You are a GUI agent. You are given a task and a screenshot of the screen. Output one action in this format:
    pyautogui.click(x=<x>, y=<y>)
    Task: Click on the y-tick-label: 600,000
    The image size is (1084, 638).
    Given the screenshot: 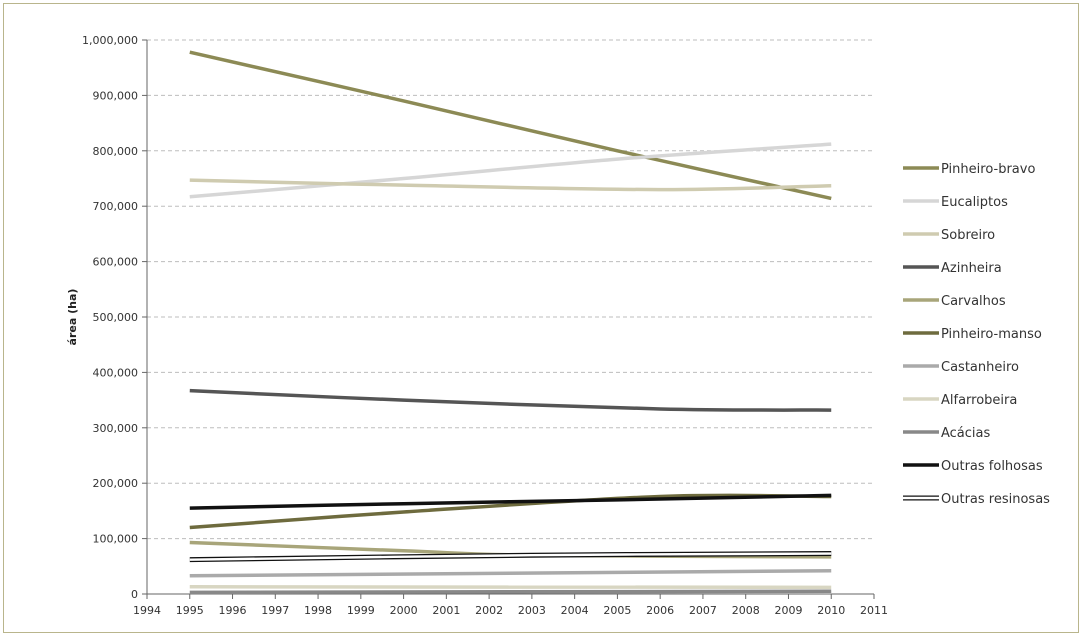 What is the action you would take?
    pyautogui.click(x=116, y=262)
    